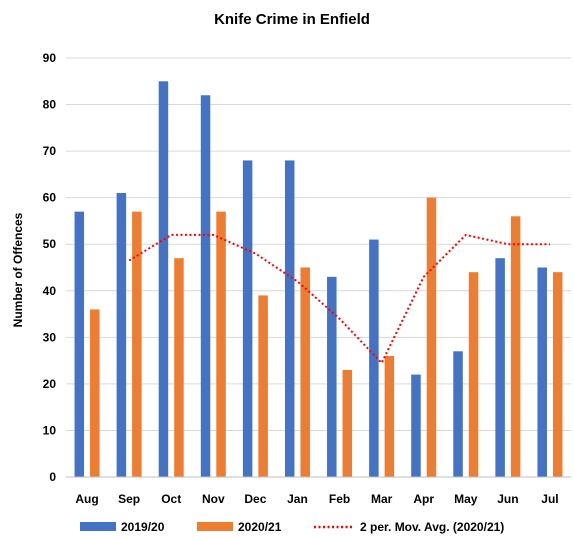 Image resolution: width=574 pixels, height=539 pixels. Describe the element at coordinates (179, 367) in the screenshot. I see `bar-2020-21-oct` at that location.